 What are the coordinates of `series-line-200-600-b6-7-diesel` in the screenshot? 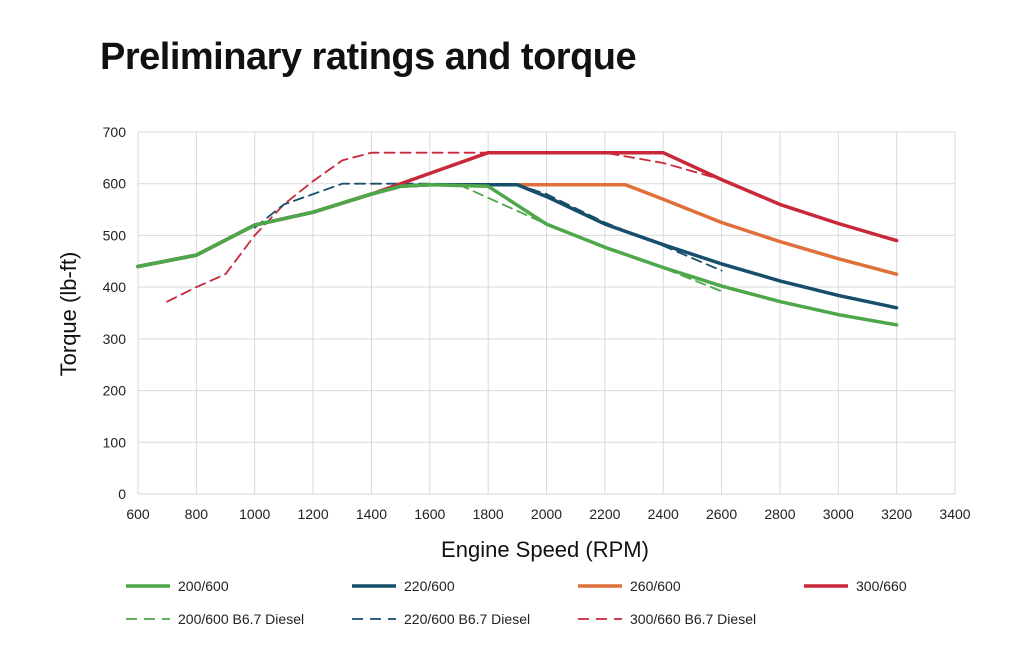 It's located at (590, 238).